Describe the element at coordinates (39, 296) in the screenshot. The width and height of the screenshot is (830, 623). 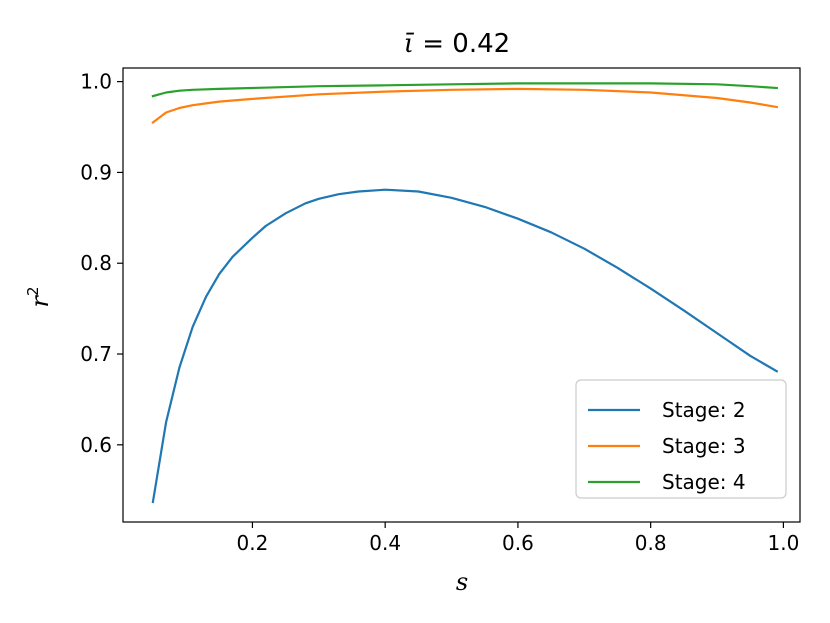
I see `y-axis-label: r2` at that location.